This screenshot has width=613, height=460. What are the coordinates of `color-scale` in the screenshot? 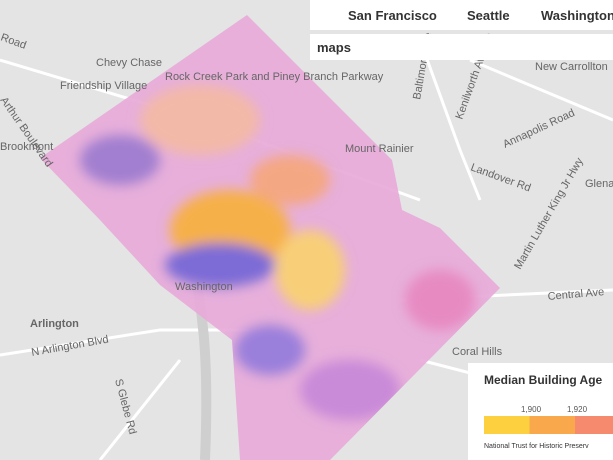 It's located at (548, 425).